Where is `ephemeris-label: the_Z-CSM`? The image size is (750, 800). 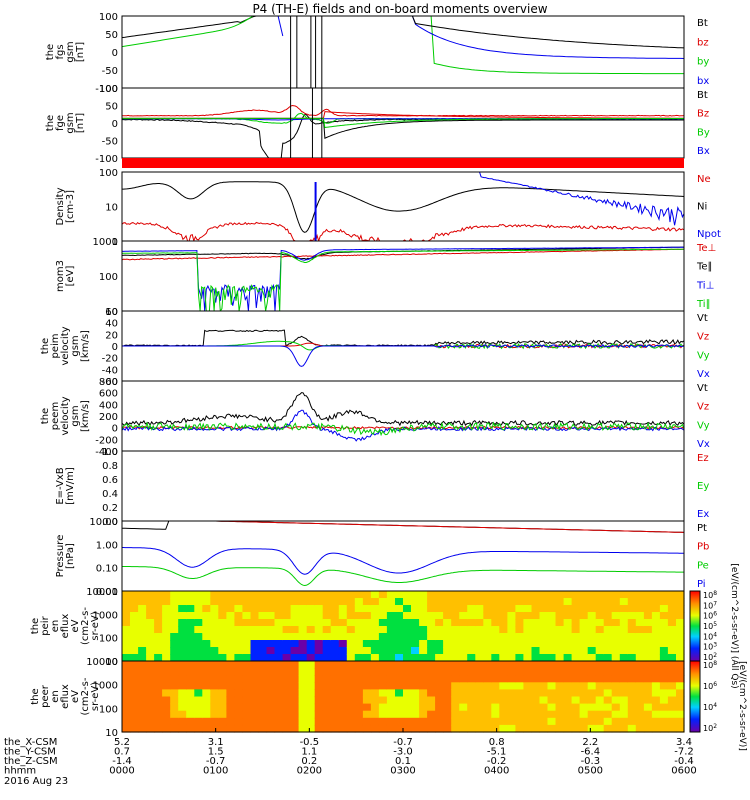 ephemeris-label: the_Z-CSM is located at coordinates (31, 761).